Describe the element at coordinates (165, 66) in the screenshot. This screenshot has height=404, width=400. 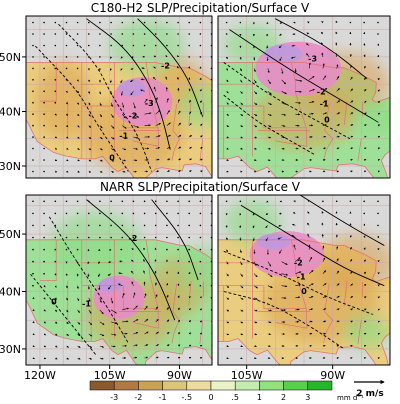
I see `contour-label: -2` at that location.